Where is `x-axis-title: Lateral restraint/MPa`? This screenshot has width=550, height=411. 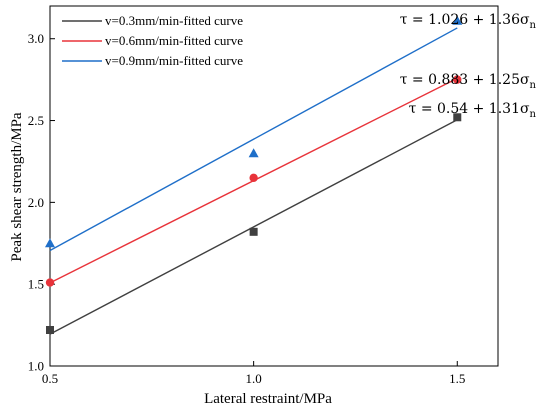
x-axis-title: Lateral restraint/MPa is located at coordinates (268, 399).